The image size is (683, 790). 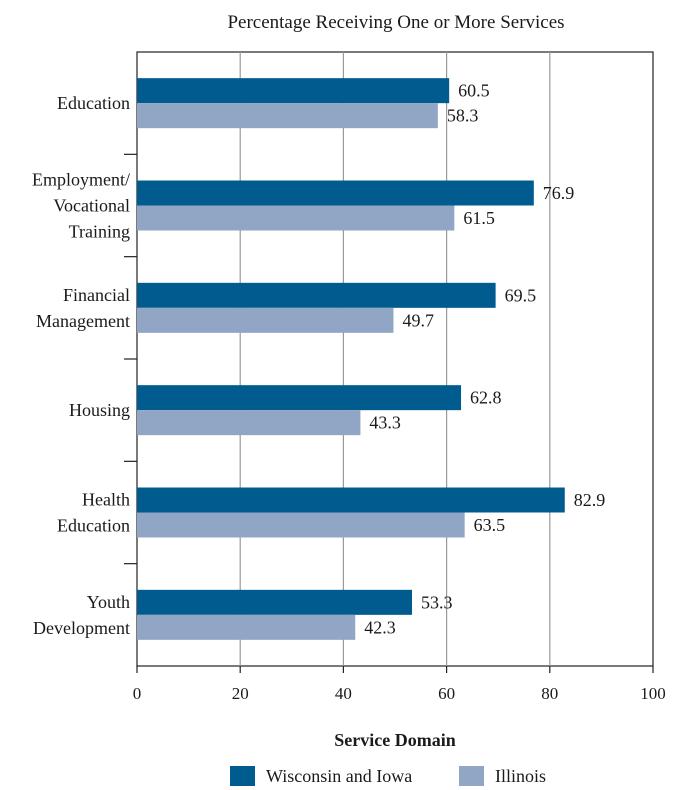 What do you see at coordinates (240, 693) in the screenshot?
I see `x-tick-label: 20` at bounding box center [240, 693].